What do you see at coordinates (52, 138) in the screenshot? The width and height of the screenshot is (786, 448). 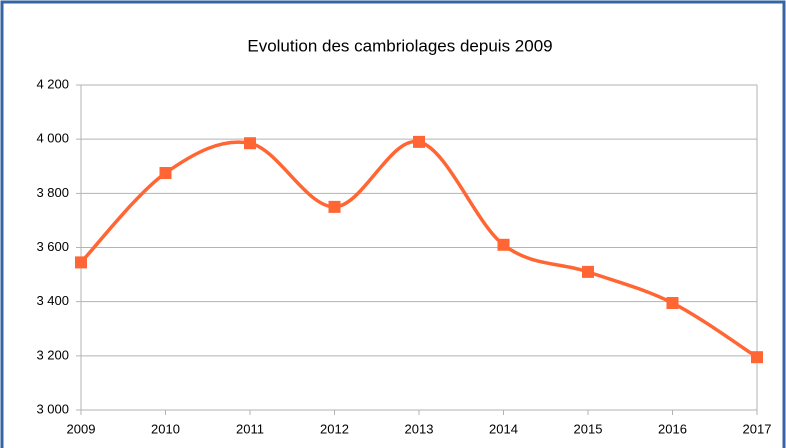 I see `y-tick-label: 4 000` at bounding box center [52, 138].